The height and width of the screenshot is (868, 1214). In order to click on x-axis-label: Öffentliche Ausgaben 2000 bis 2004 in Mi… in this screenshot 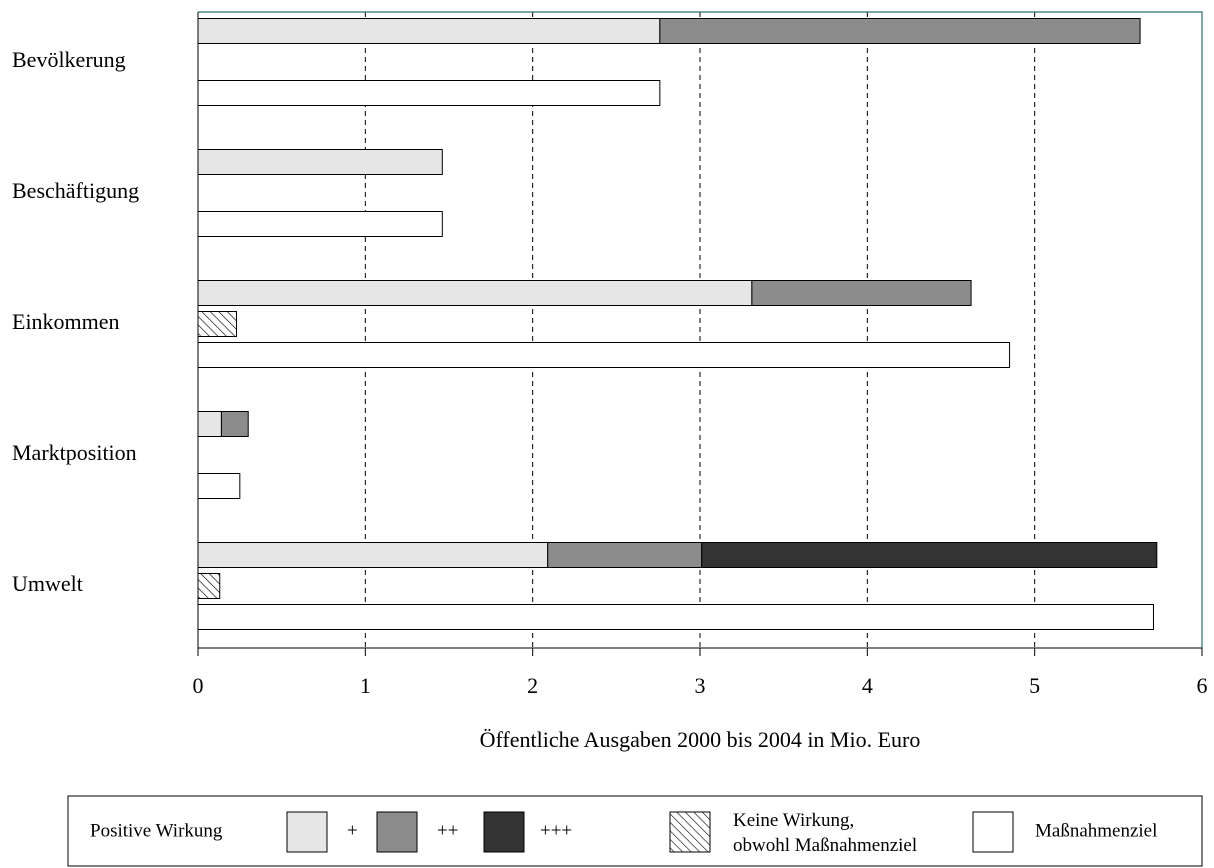, I will do `click(700, 739)`.